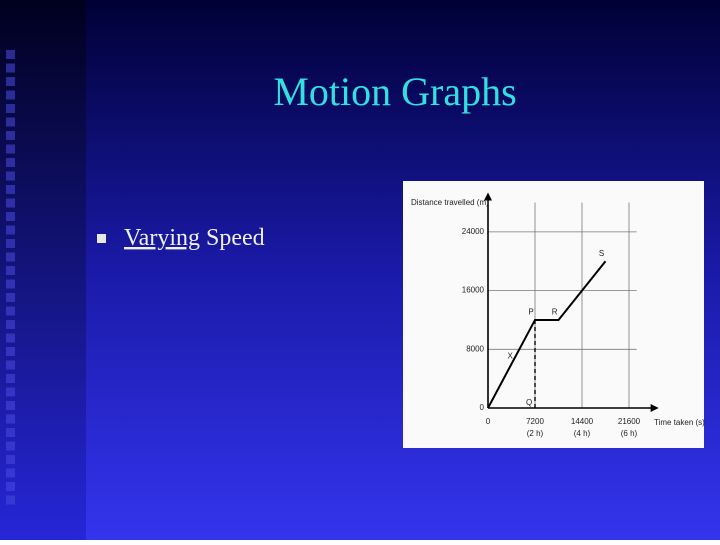 Image resolution: width=720 pixels, height=545 pixels. I want to click on point-label: P, so click(530, 312).